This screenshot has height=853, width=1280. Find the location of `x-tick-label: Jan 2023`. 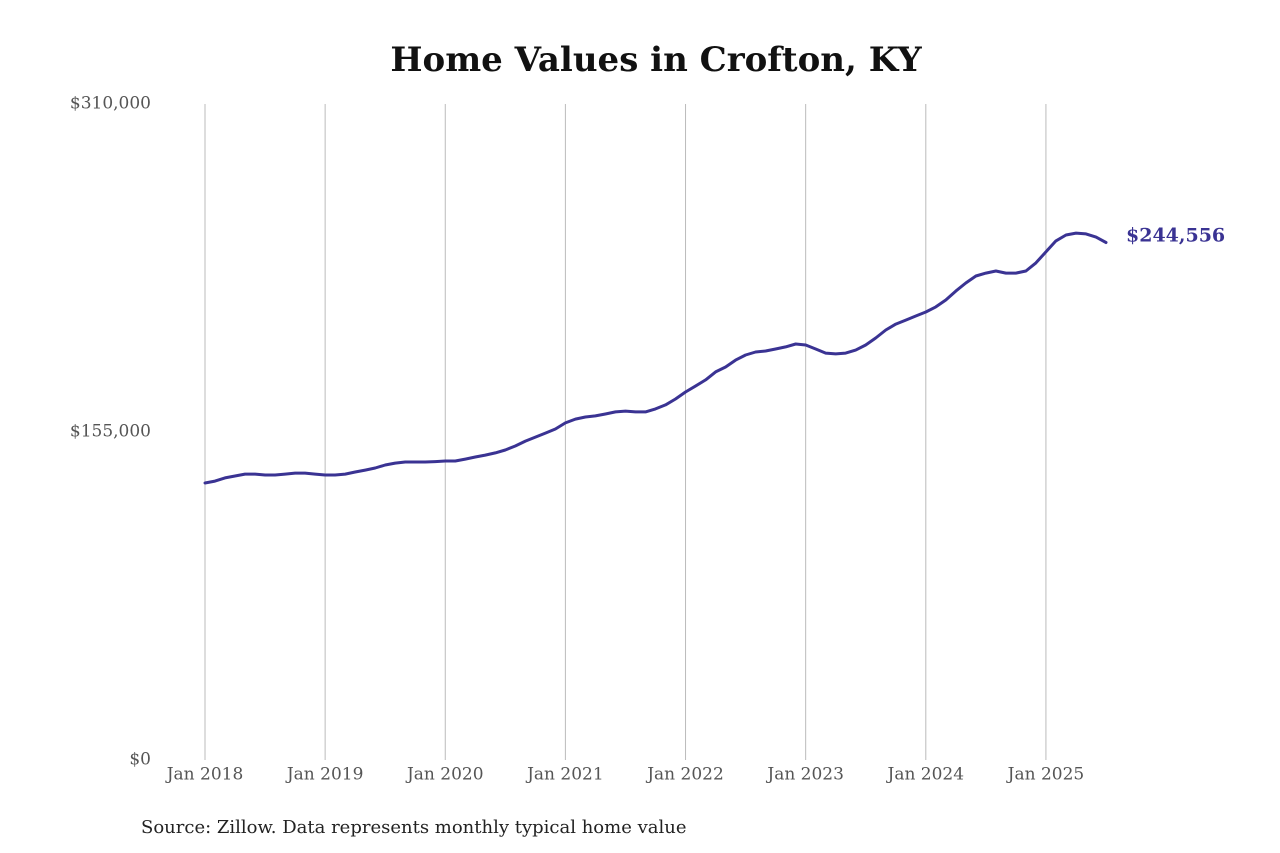

x-tick-label: Jan 2023 is located at coordinates (804, 775).